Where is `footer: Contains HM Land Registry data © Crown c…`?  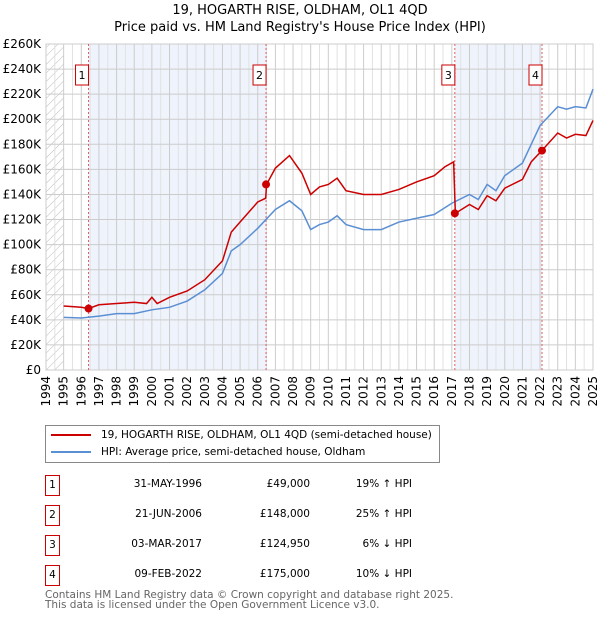
footer: Contains HM Land Registry data © Crown c… is located at coordinates (249, 600).